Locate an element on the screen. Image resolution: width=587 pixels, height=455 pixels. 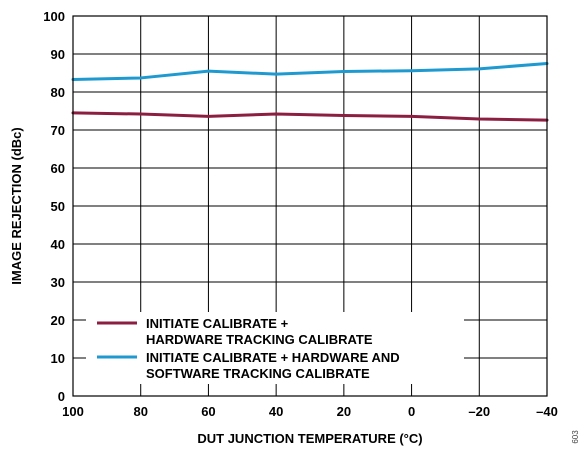
x-tick-label: 20 is located at coordinates (344, 411).